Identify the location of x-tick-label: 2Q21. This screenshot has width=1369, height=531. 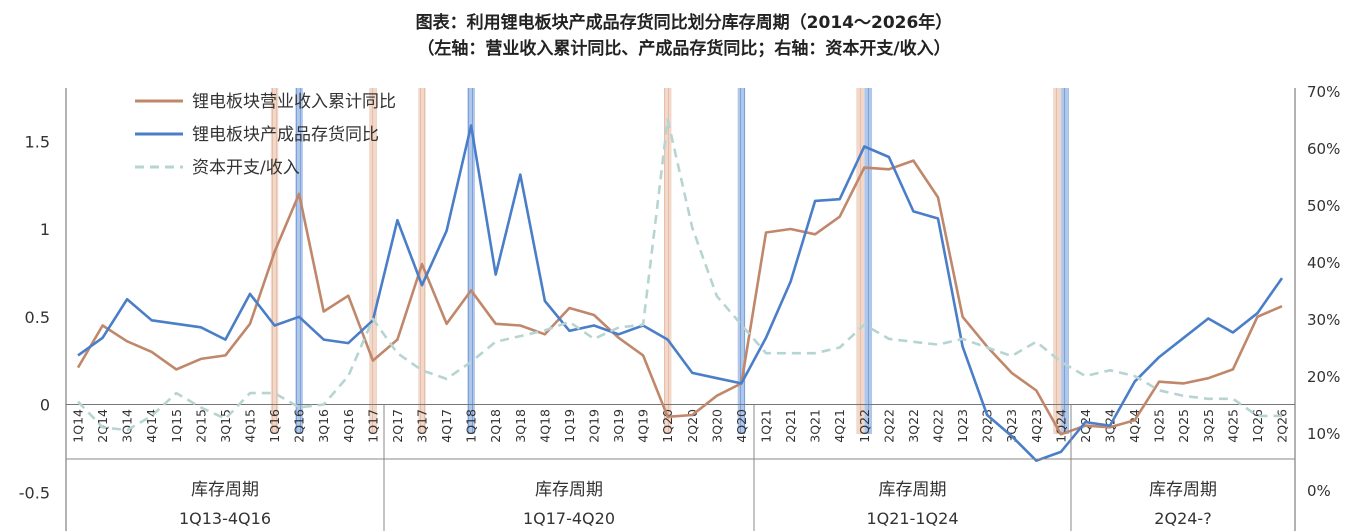
(790, 426).